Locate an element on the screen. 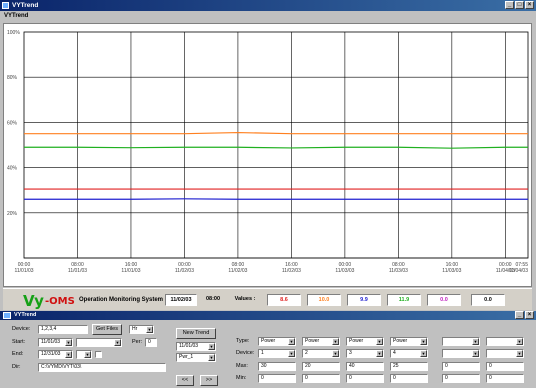 Image resolution: width=536 pixels, height=388 pixels. device-select: 1 ▼ is located at coordinates (277, 353).